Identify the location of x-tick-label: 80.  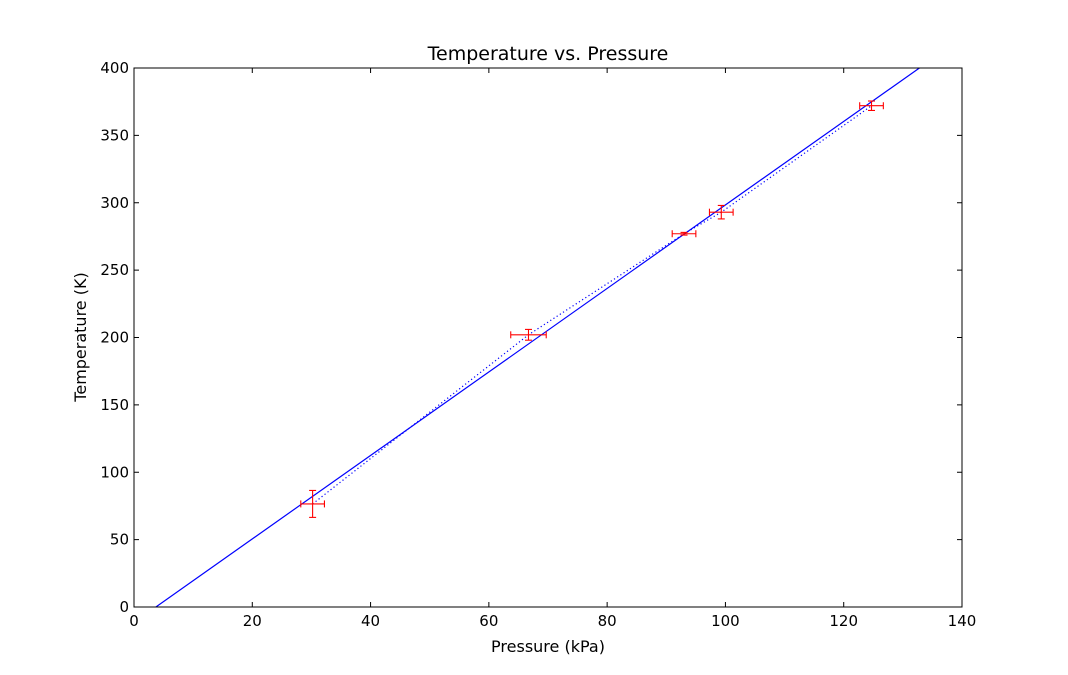
(607, 621).